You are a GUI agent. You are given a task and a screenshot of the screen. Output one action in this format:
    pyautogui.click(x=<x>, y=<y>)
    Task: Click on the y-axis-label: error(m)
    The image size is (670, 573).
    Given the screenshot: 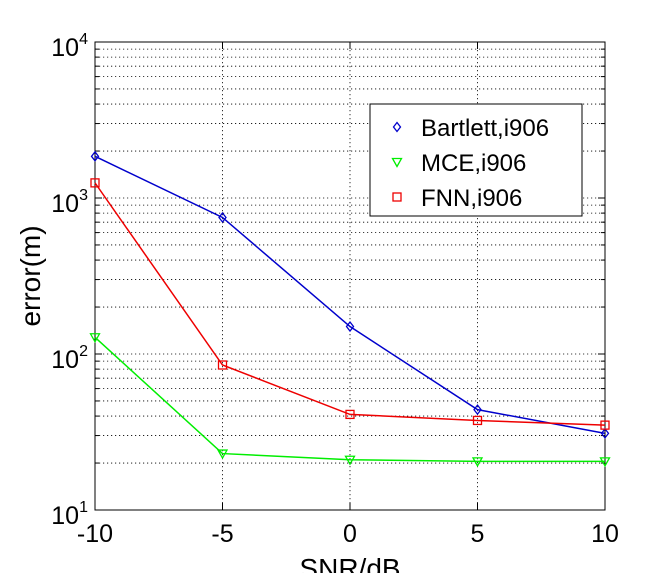 What is the action you would take?
    pyautogui.click(x=30, y=275)
    